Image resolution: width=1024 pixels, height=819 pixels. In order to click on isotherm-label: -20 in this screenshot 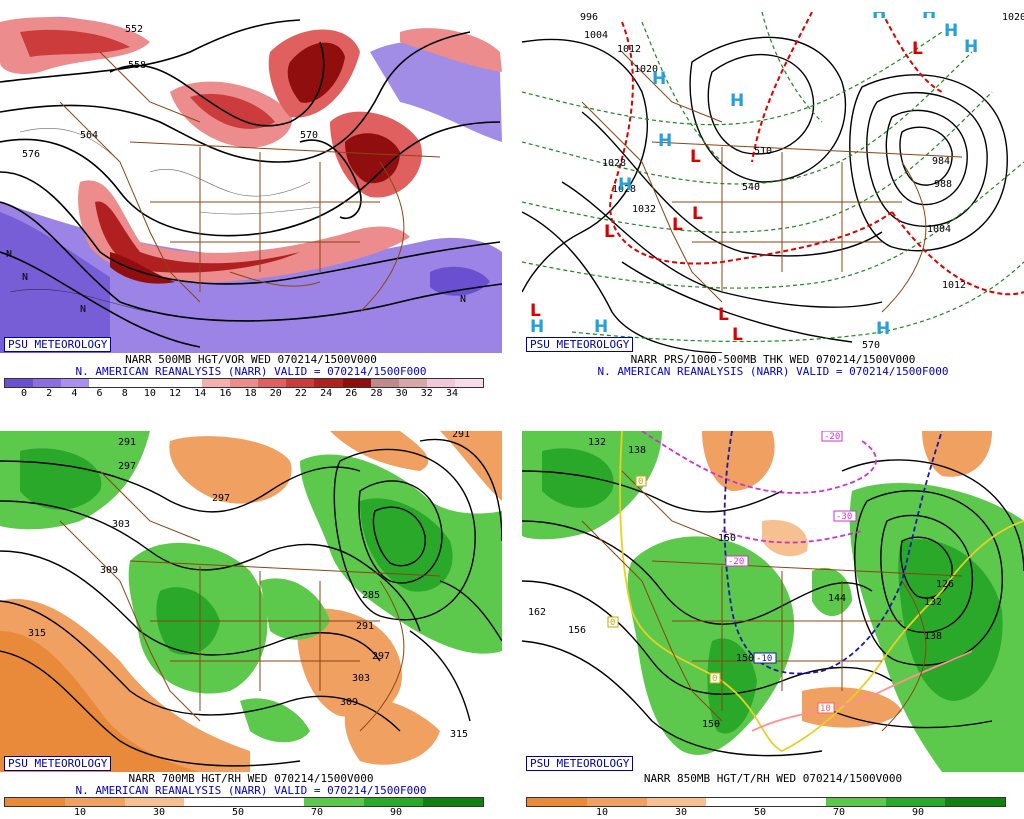, I will do `click(736, 562)`.